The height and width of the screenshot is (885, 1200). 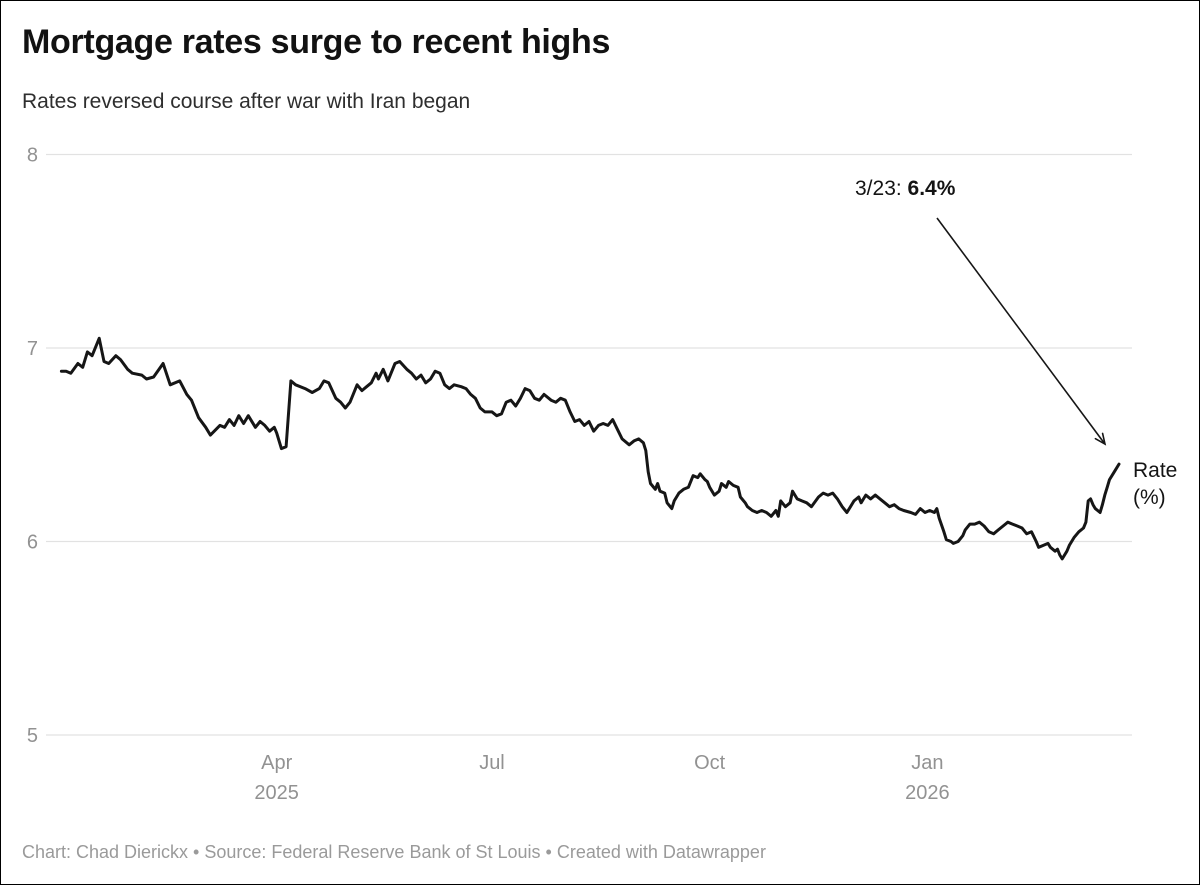 What do you see at coordinates (492, 763) in the screenshot?
I see `x-tick-label-jul: Jul` at bounding box center [492, 763].